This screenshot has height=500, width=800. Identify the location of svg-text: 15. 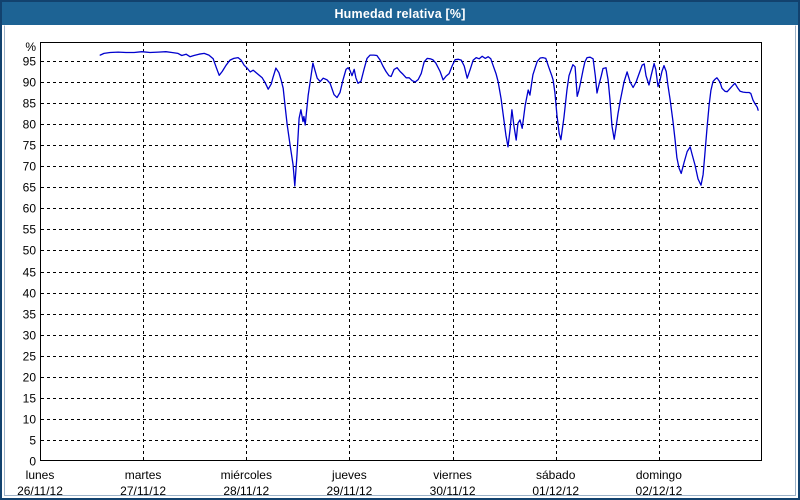
(30, 399).